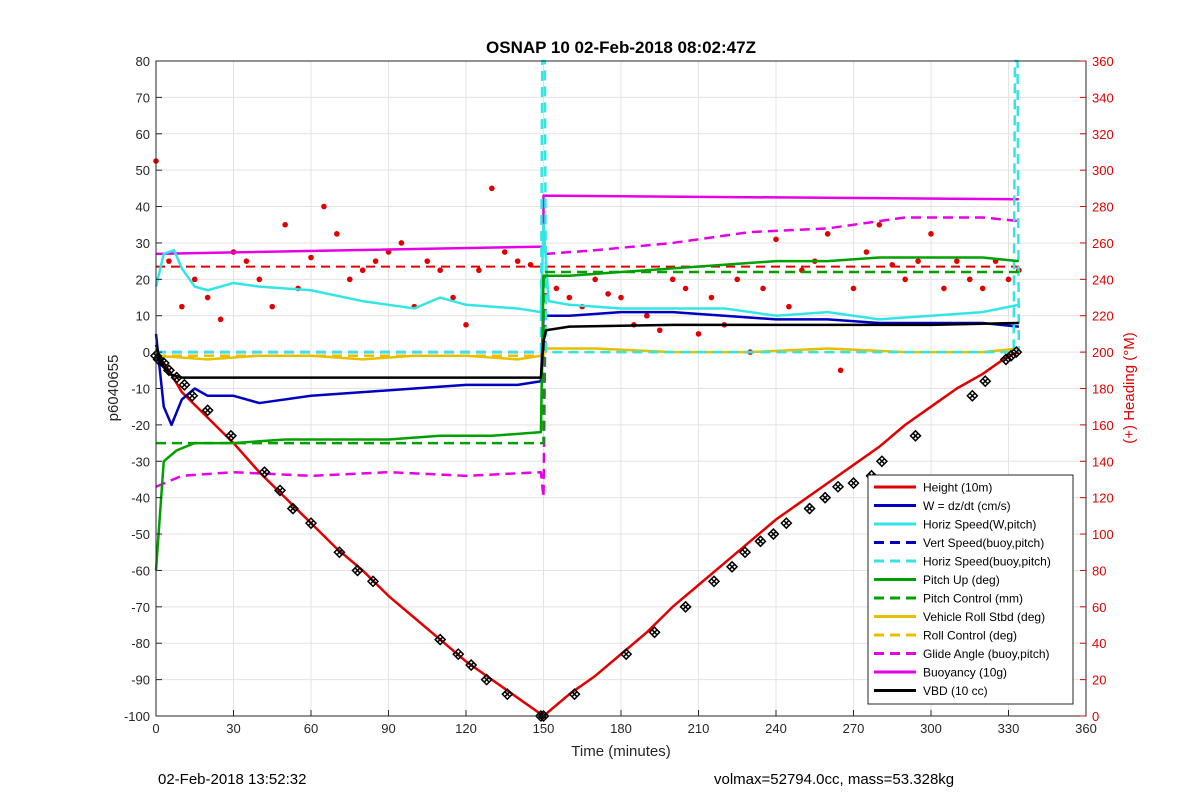 The width and height of the screenshot is (1200, 804). I want to click on right-tick-label: 340, so click(1103, 97).